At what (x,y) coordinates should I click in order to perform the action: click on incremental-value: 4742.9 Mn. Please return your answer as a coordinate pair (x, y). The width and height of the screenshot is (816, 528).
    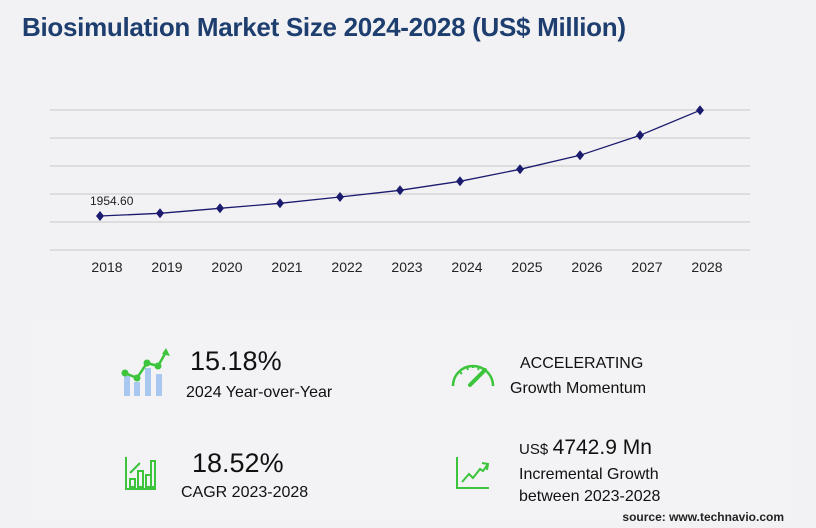
    Looking at the image, I should click on (602, 447).